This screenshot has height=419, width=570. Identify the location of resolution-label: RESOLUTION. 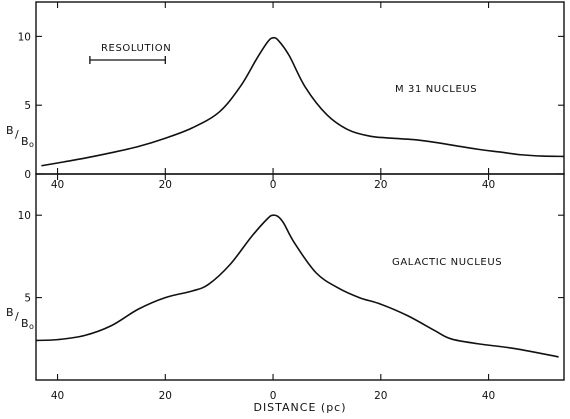
(136, 48).